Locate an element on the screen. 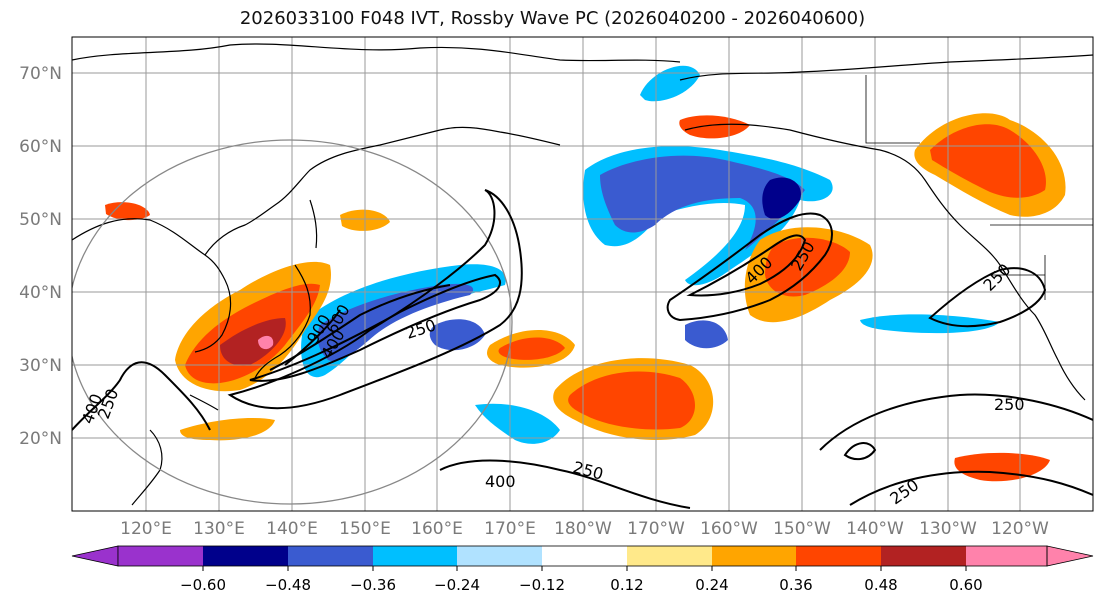 The image size is (1105, 604). lat-label: 70°N is located at coordinates (40, 74).